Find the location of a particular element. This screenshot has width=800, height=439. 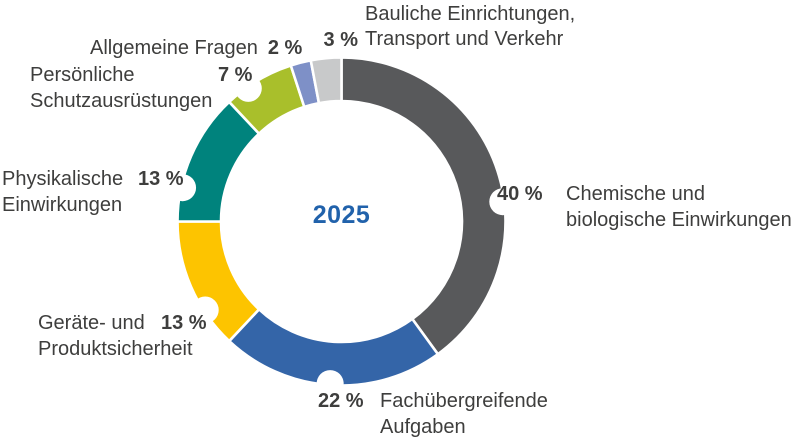

label-geraete-und-produktsicherheit: Geräte- und Produktsicherheit is located at coordinates (115, 336).